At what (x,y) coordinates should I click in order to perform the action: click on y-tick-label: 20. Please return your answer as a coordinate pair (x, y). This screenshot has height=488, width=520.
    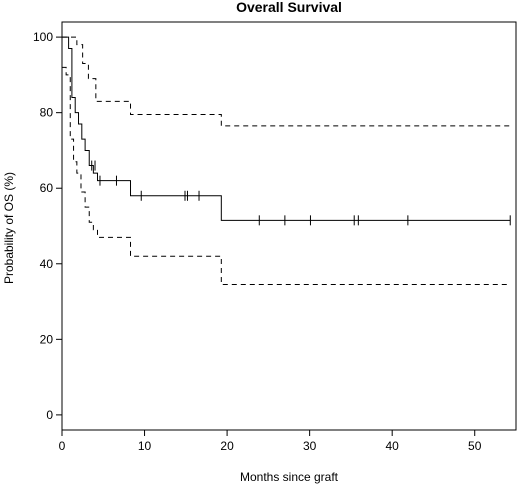
    Looking at the image, I should click on (47, 339).